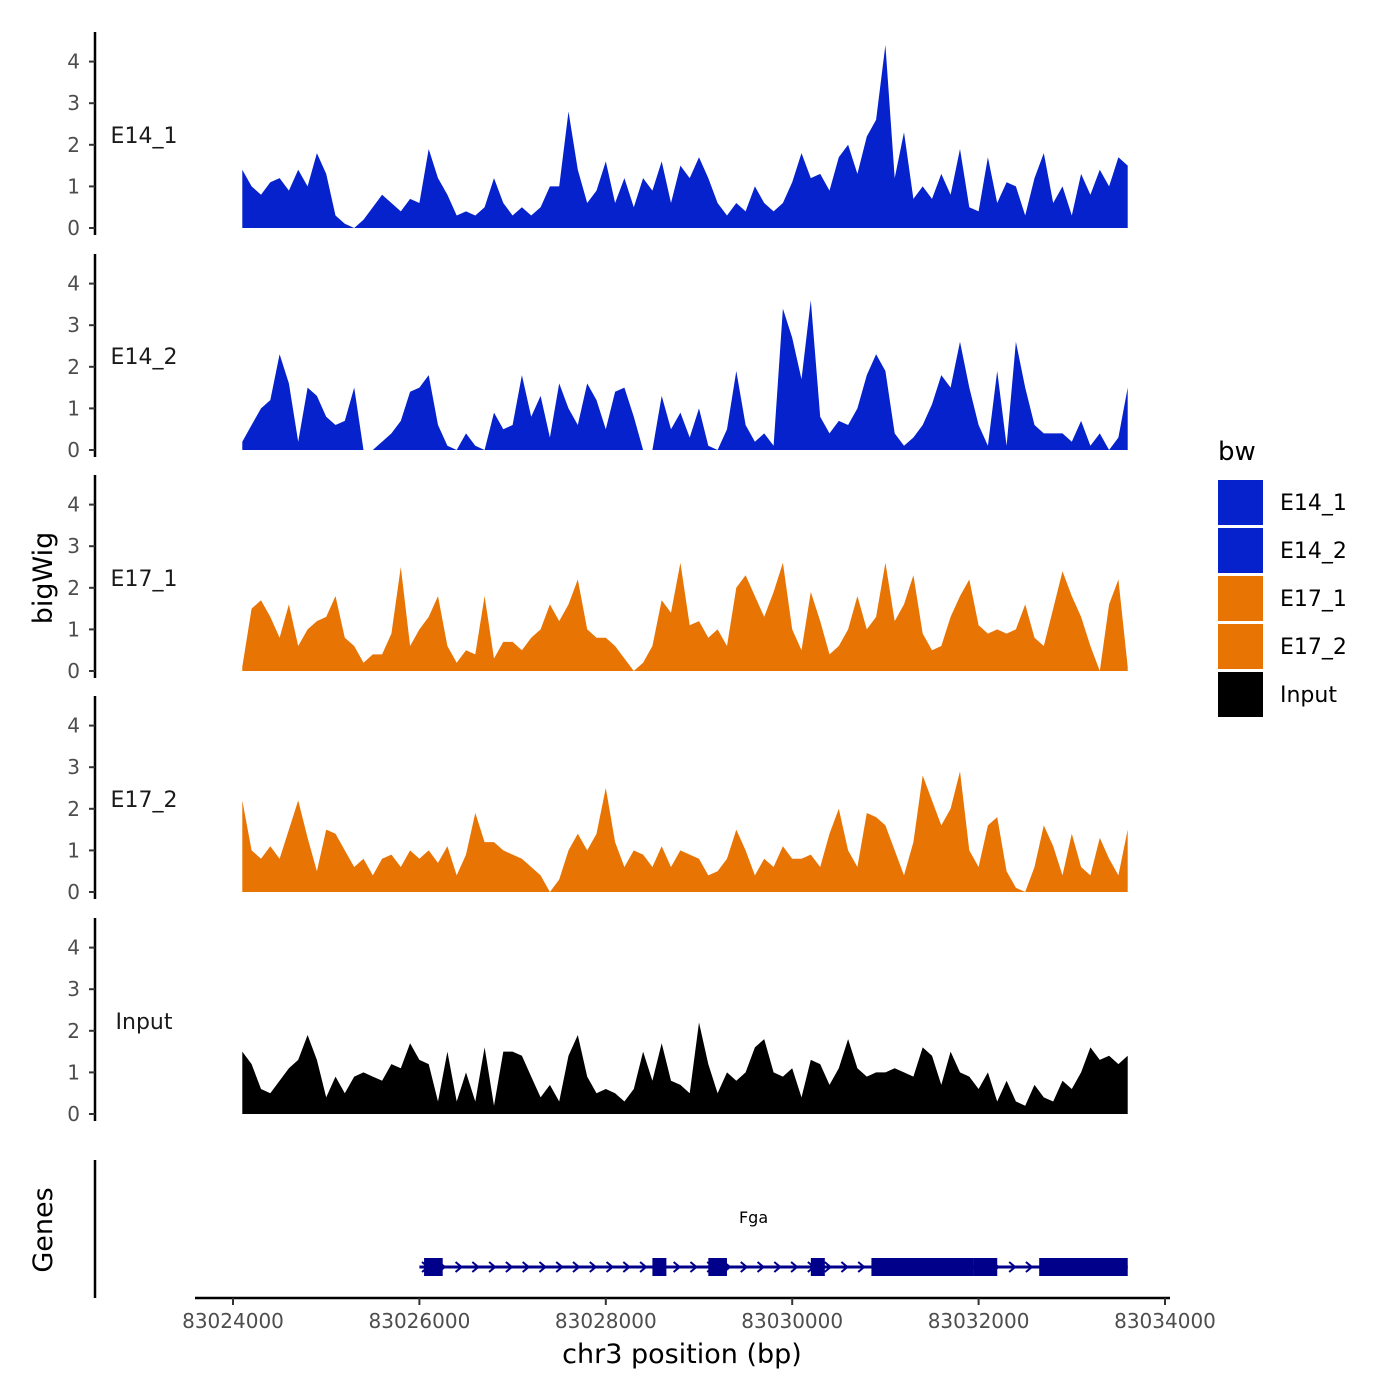 Image resolution: width=1400 pixels, height=1400 pixels. Describe the element at coordinates (1313, 647) in the screenshot. I see `legend-label: E17_2` at that location.